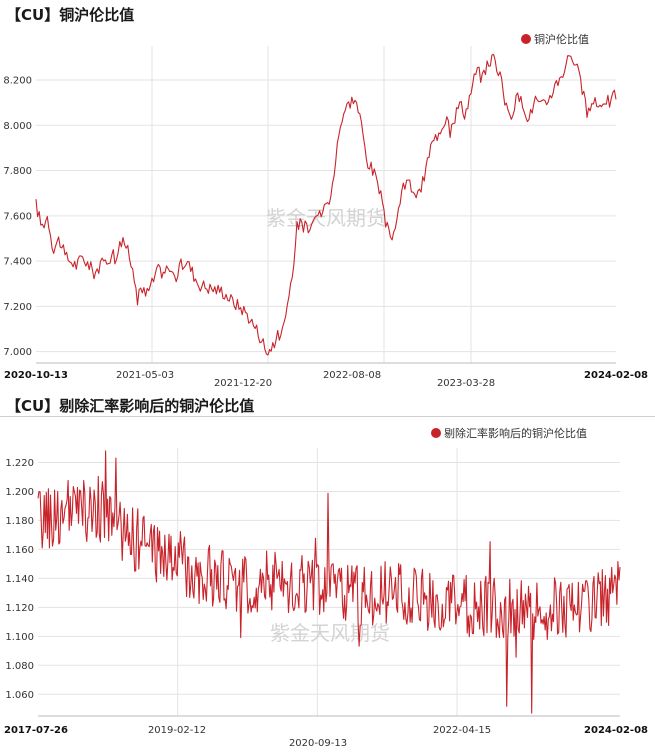 This screenshot has width=655, height=755. What do you see at coordinates (243, 383) in the screenshot?
I see `x-tick-label: 2021-12-20` at bounding box center [243, 383].